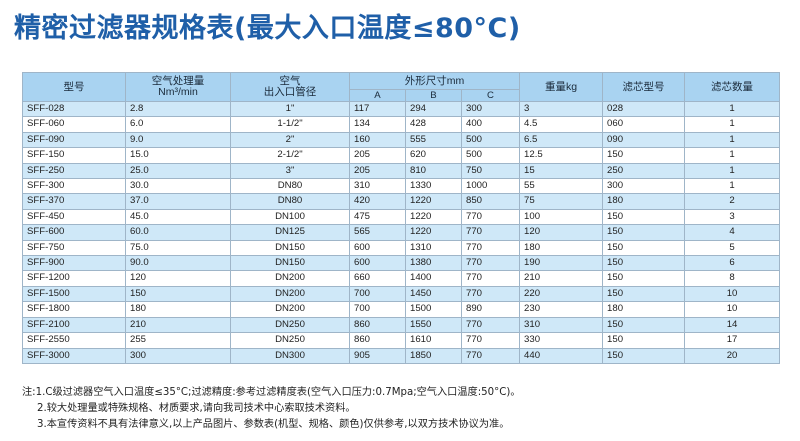  What do you see at coordinates (290, 109) in the screenshot?
I see `port-cell: 1"` at bounding box center [290, 109].